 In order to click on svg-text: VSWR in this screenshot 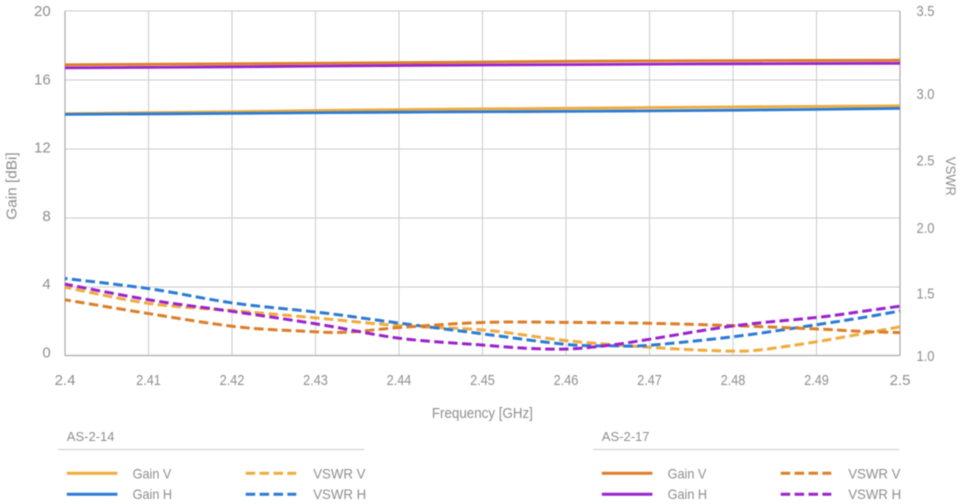, I will do `click(951, 176)`.